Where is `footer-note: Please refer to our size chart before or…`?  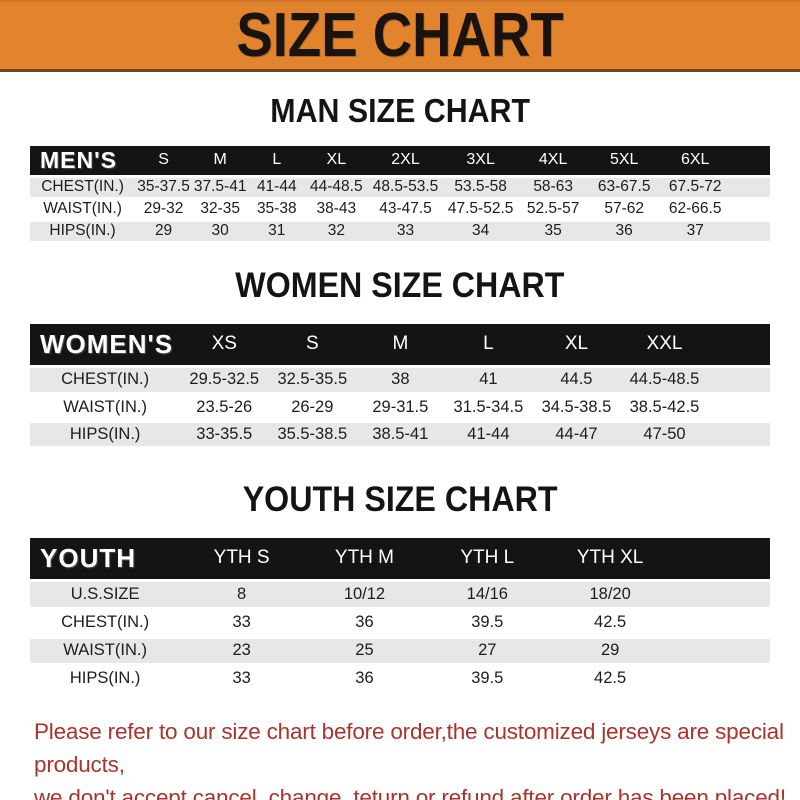 footer-note: Please refer to our size chart before or… is located at coordinates (400, 747).